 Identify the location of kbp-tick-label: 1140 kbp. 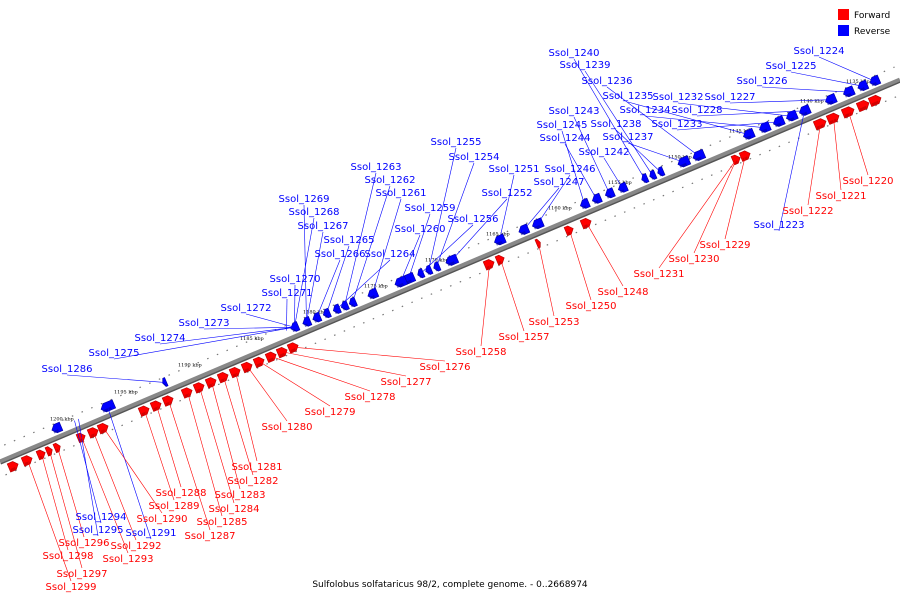
(812, 101).